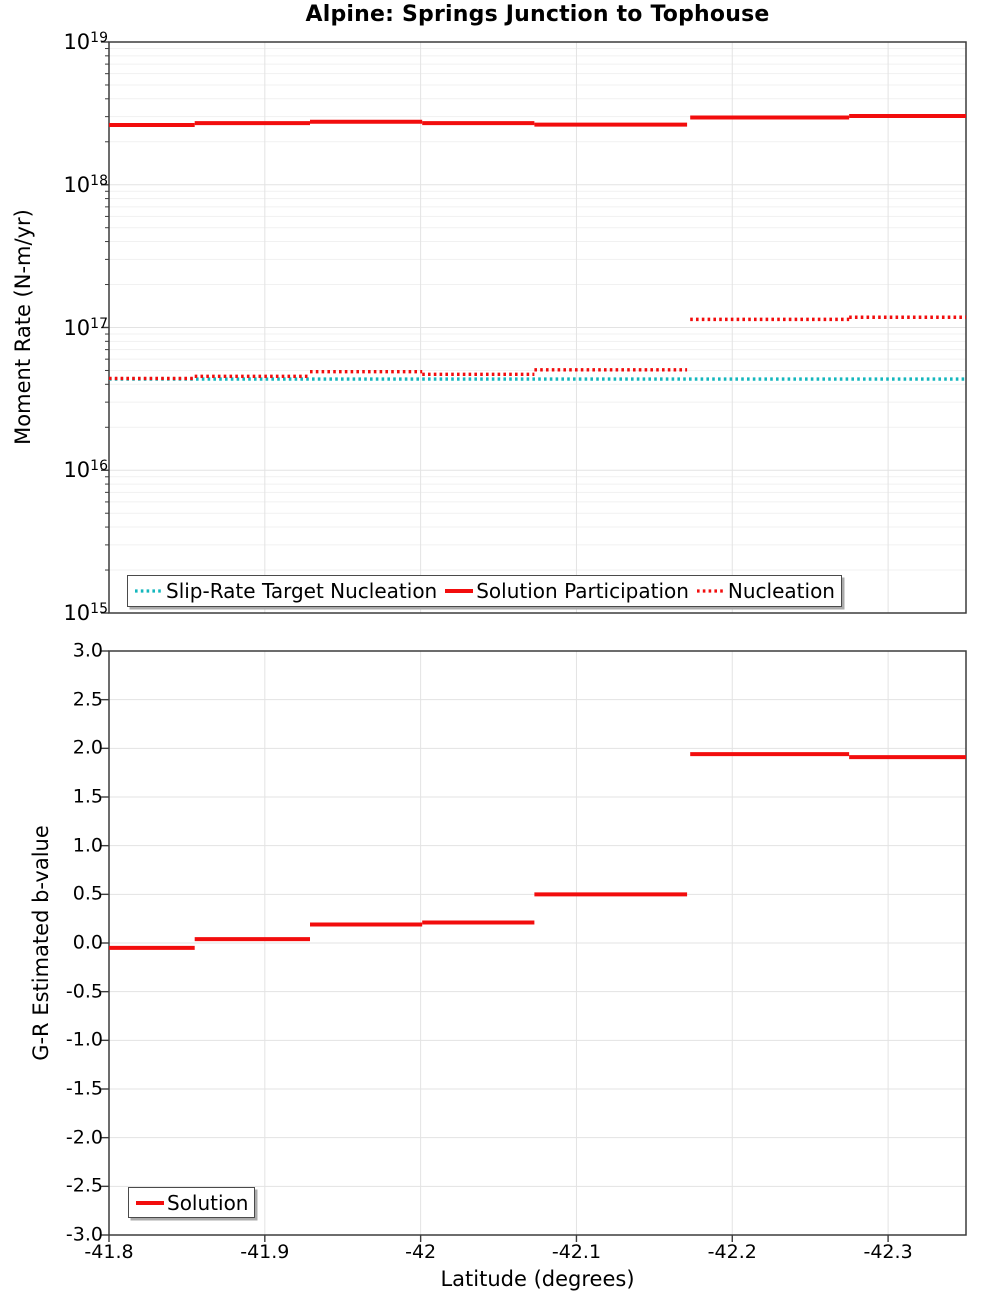  I want to click on bottom-y-tick-label: -1.0, so click(84, 1039).